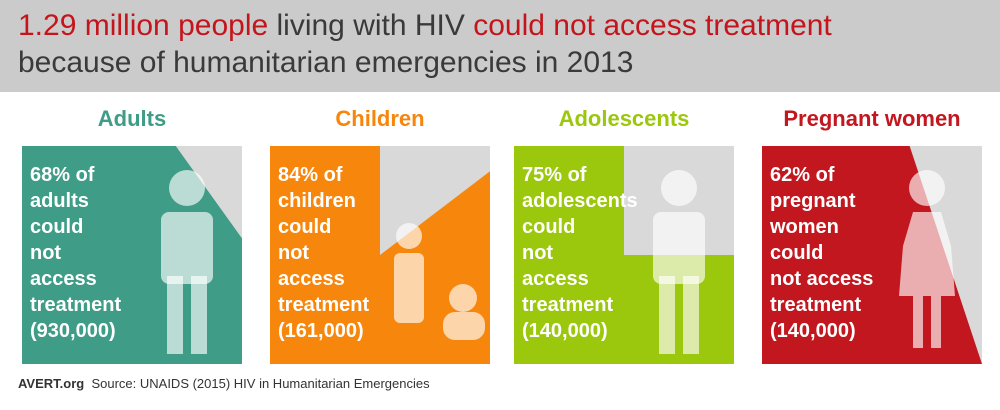 The height and width of the screenshot is (410, 1000). Describe the element at coordinates (804, 227) in the screenshot. I see `data-label-line: women` at that location.